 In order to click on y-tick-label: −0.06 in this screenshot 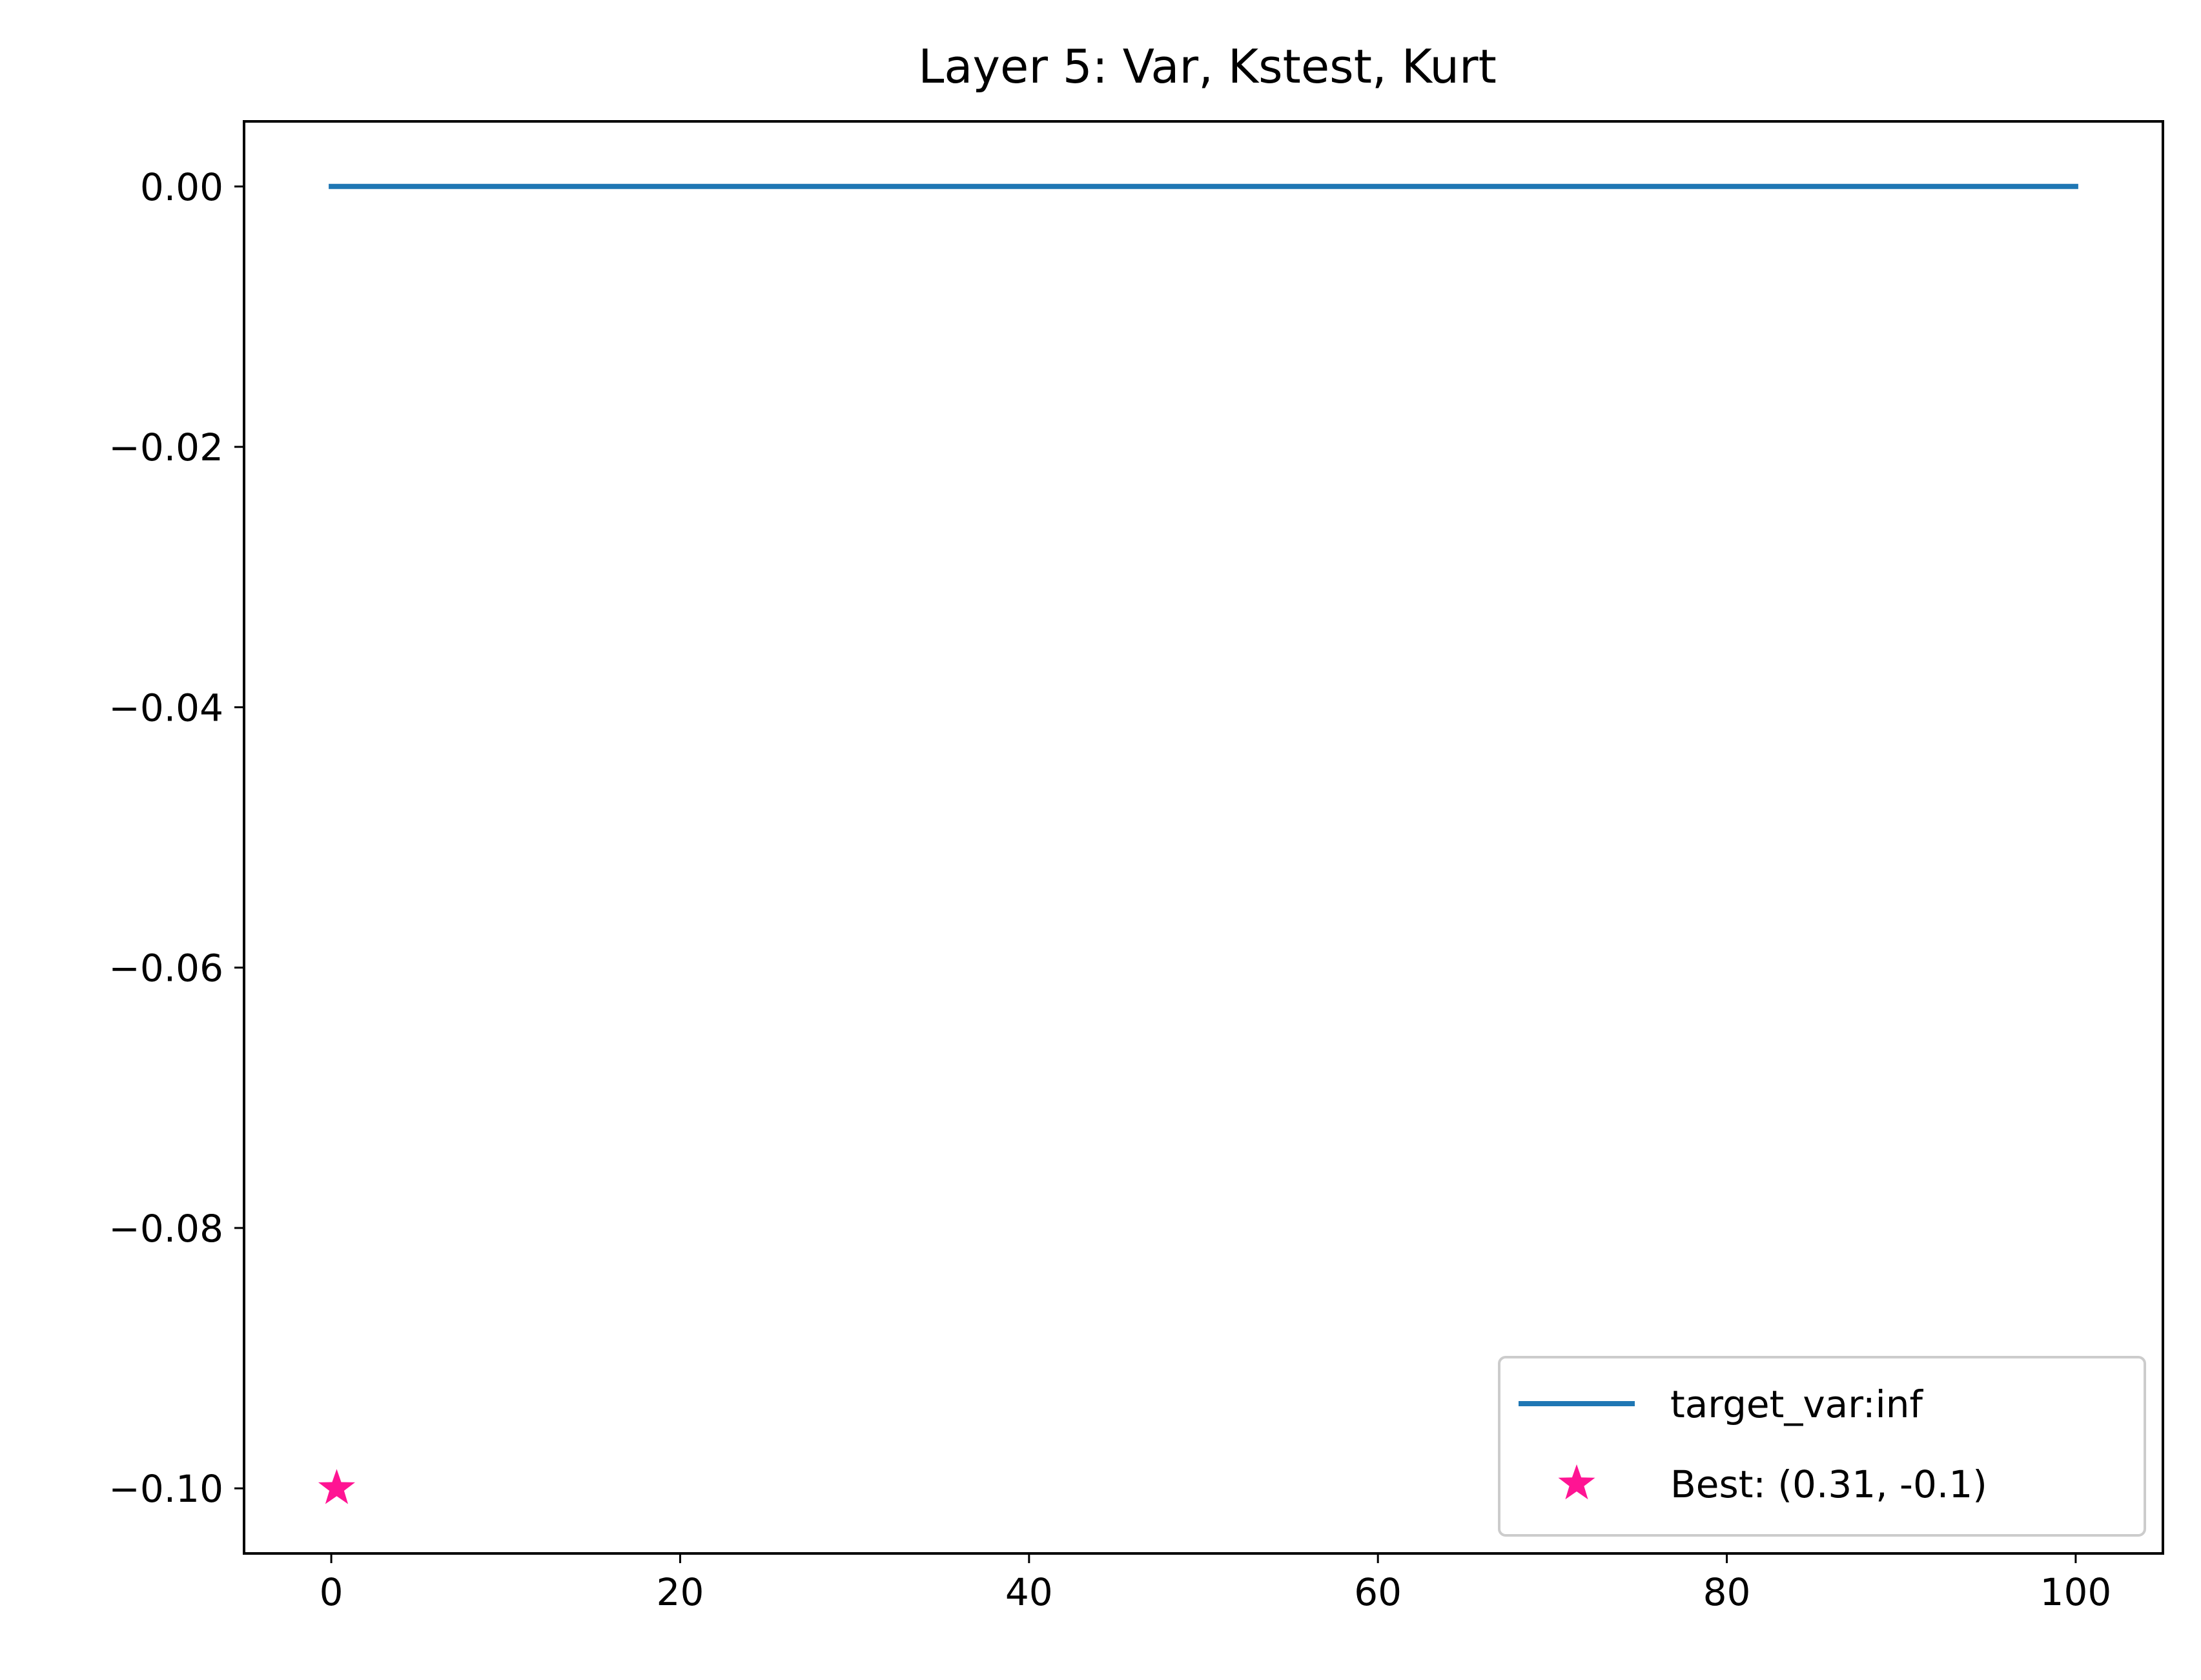, I will do `click(165, 968)`.